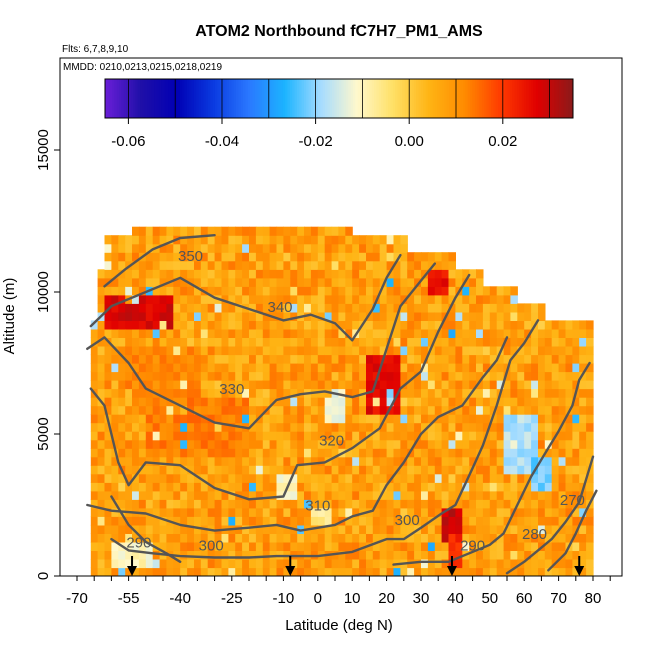 Image resolution: width=650 pixels, height=650 pixels. What do you see at coordinates (451, 571) in the screenshot?
I see `profile-marker-head` at bounding box center [451, 571].